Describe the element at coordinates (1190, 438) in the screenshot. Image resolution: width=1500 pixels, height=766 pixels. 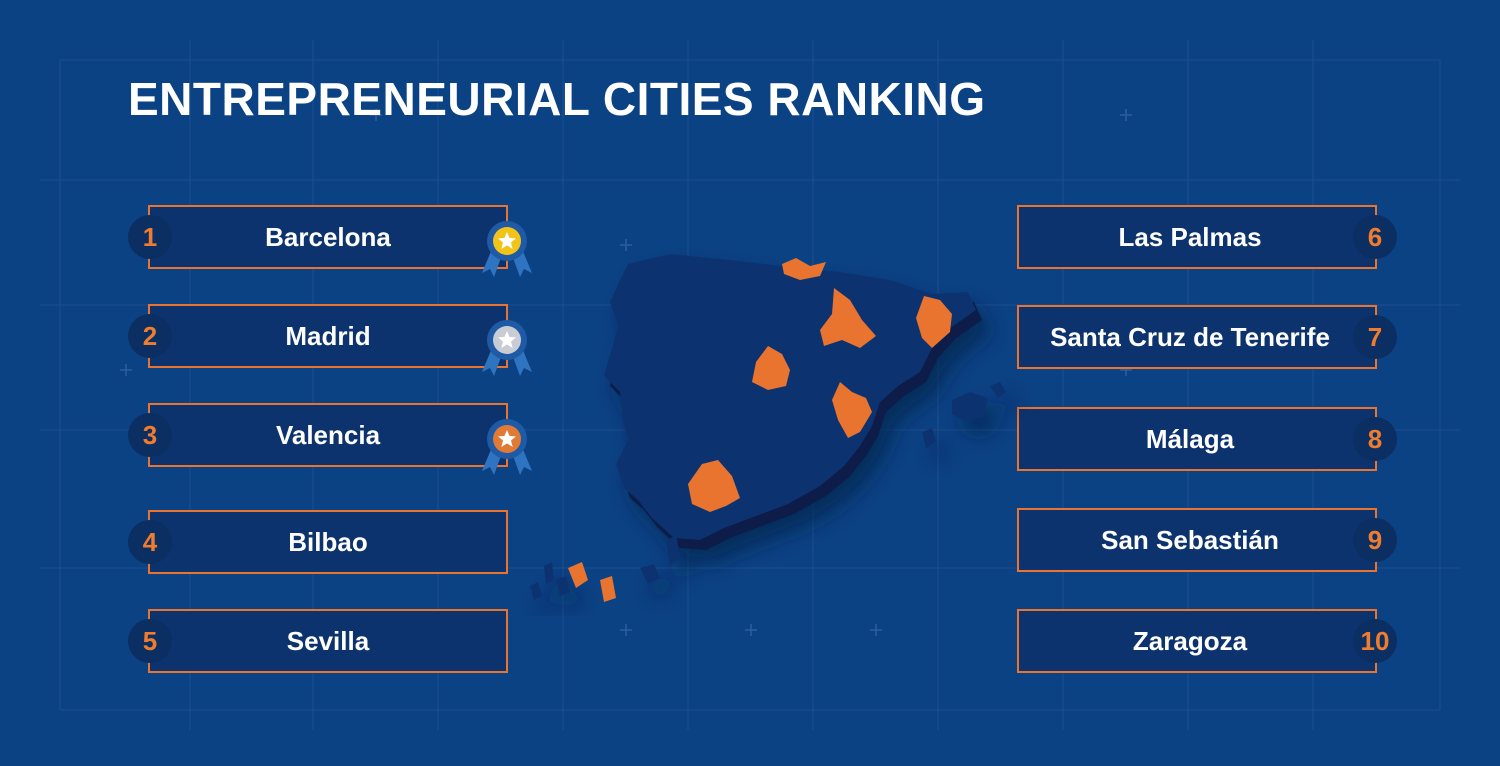
I see `city-label: Málaga` at that location.